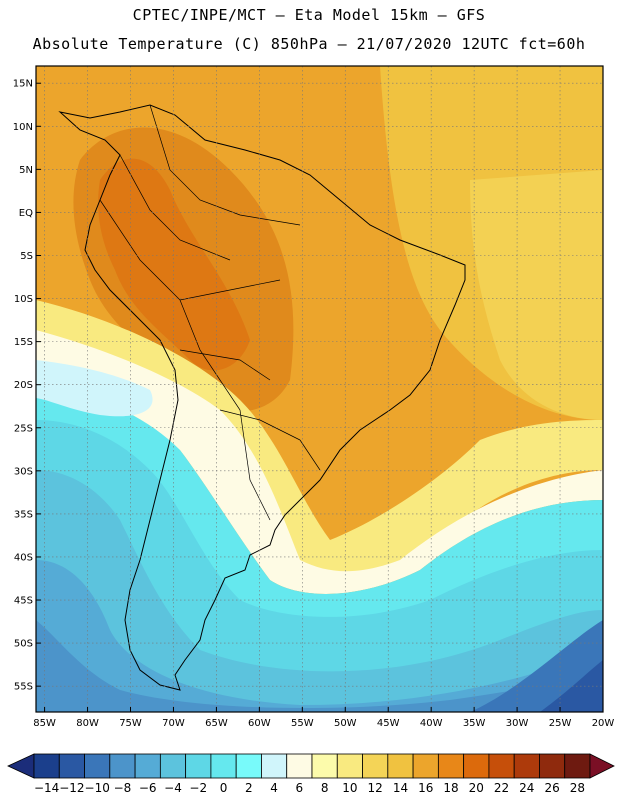 The height and width of the screenshot is (800, 618). What do you see at coordinates (130, 723) in the screenshot?
I see `lon-tick-label: 75W` at bounding box center [130, 723].